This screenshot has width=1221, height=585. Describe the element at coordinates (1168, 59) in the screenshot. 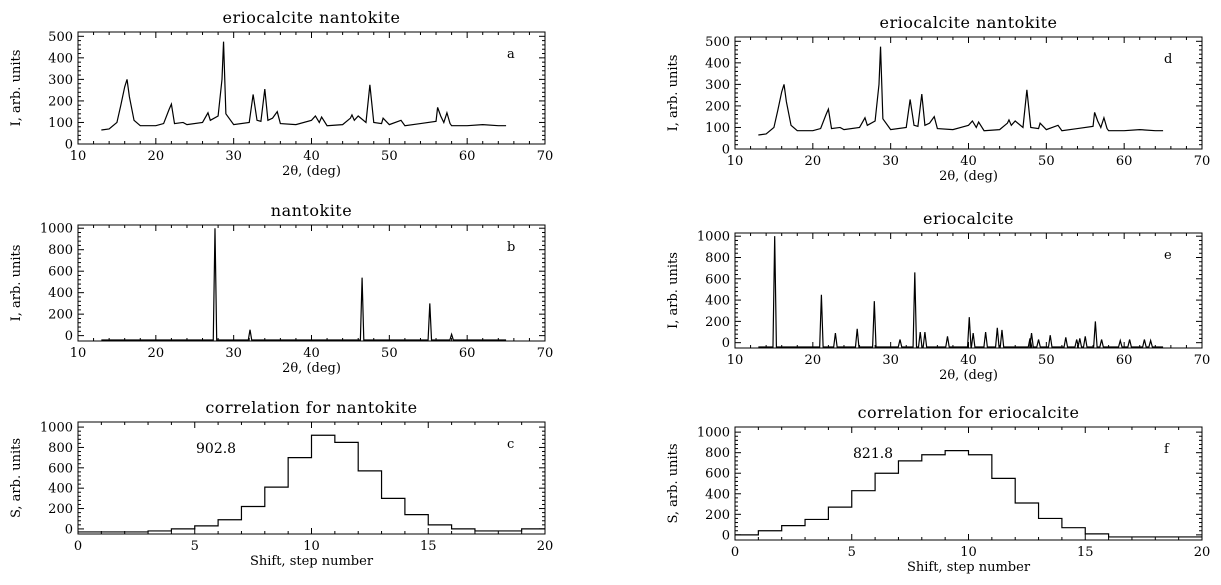

I see `chart-d-corner-label: d` at that location.